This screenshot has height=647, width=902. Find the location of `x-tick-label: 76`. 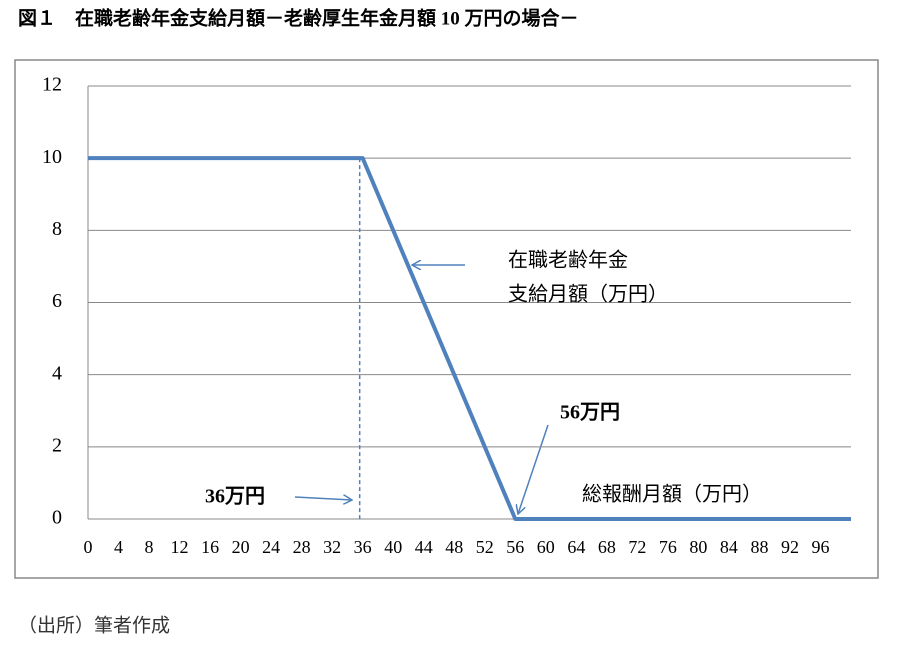

x-tick-label: 76 is located at coordinates (668, 547).